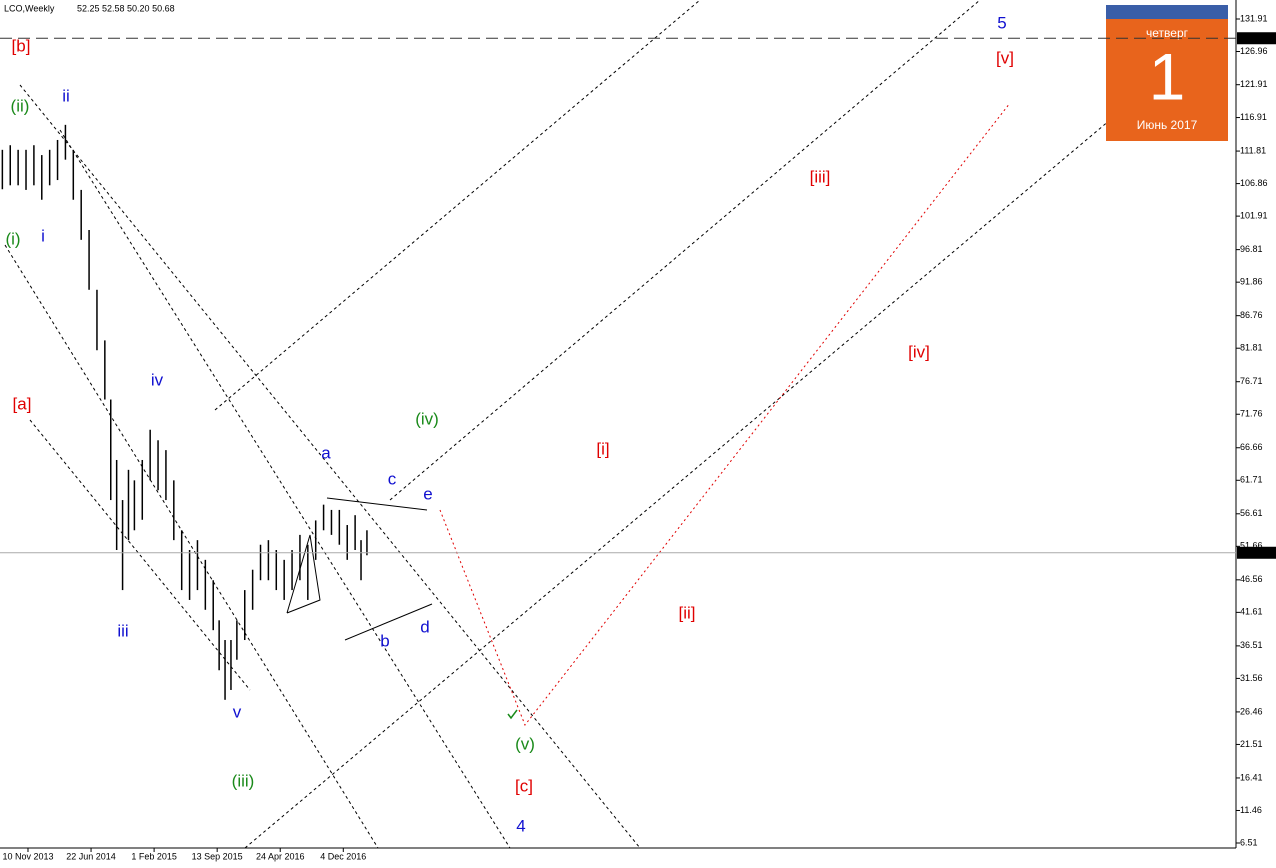 The image size is (1276, 868). Describe the element at coordinates (326, 452) in the screenshot. I see `wave-label: a` at that location.